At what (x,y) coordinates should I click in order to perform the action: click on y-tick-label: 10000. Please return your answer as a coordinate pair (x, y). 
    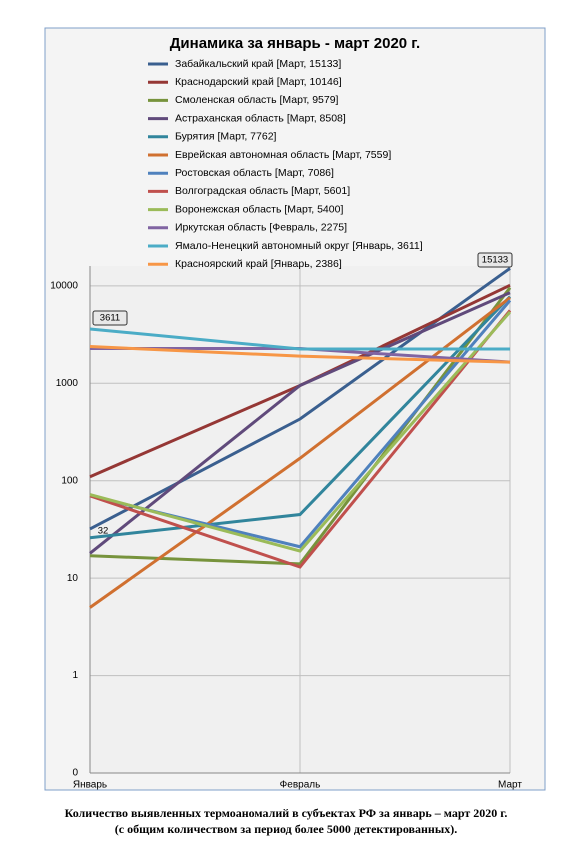
    Looking at the image, I should click on (64, 286).